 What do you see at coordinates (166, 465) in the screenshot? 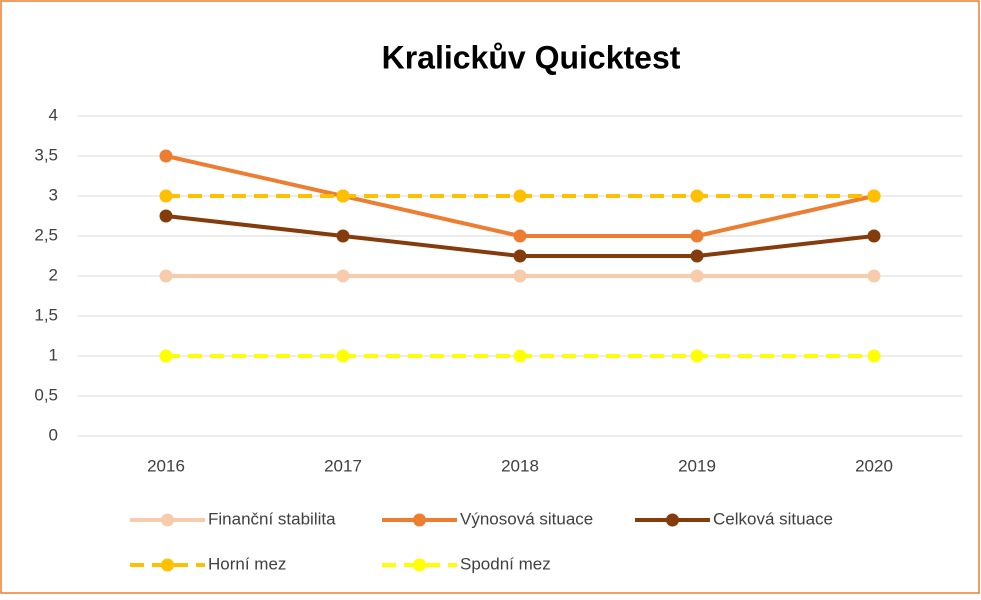
I see `x-tick-label: 2016` at bounding box center [166, 465].